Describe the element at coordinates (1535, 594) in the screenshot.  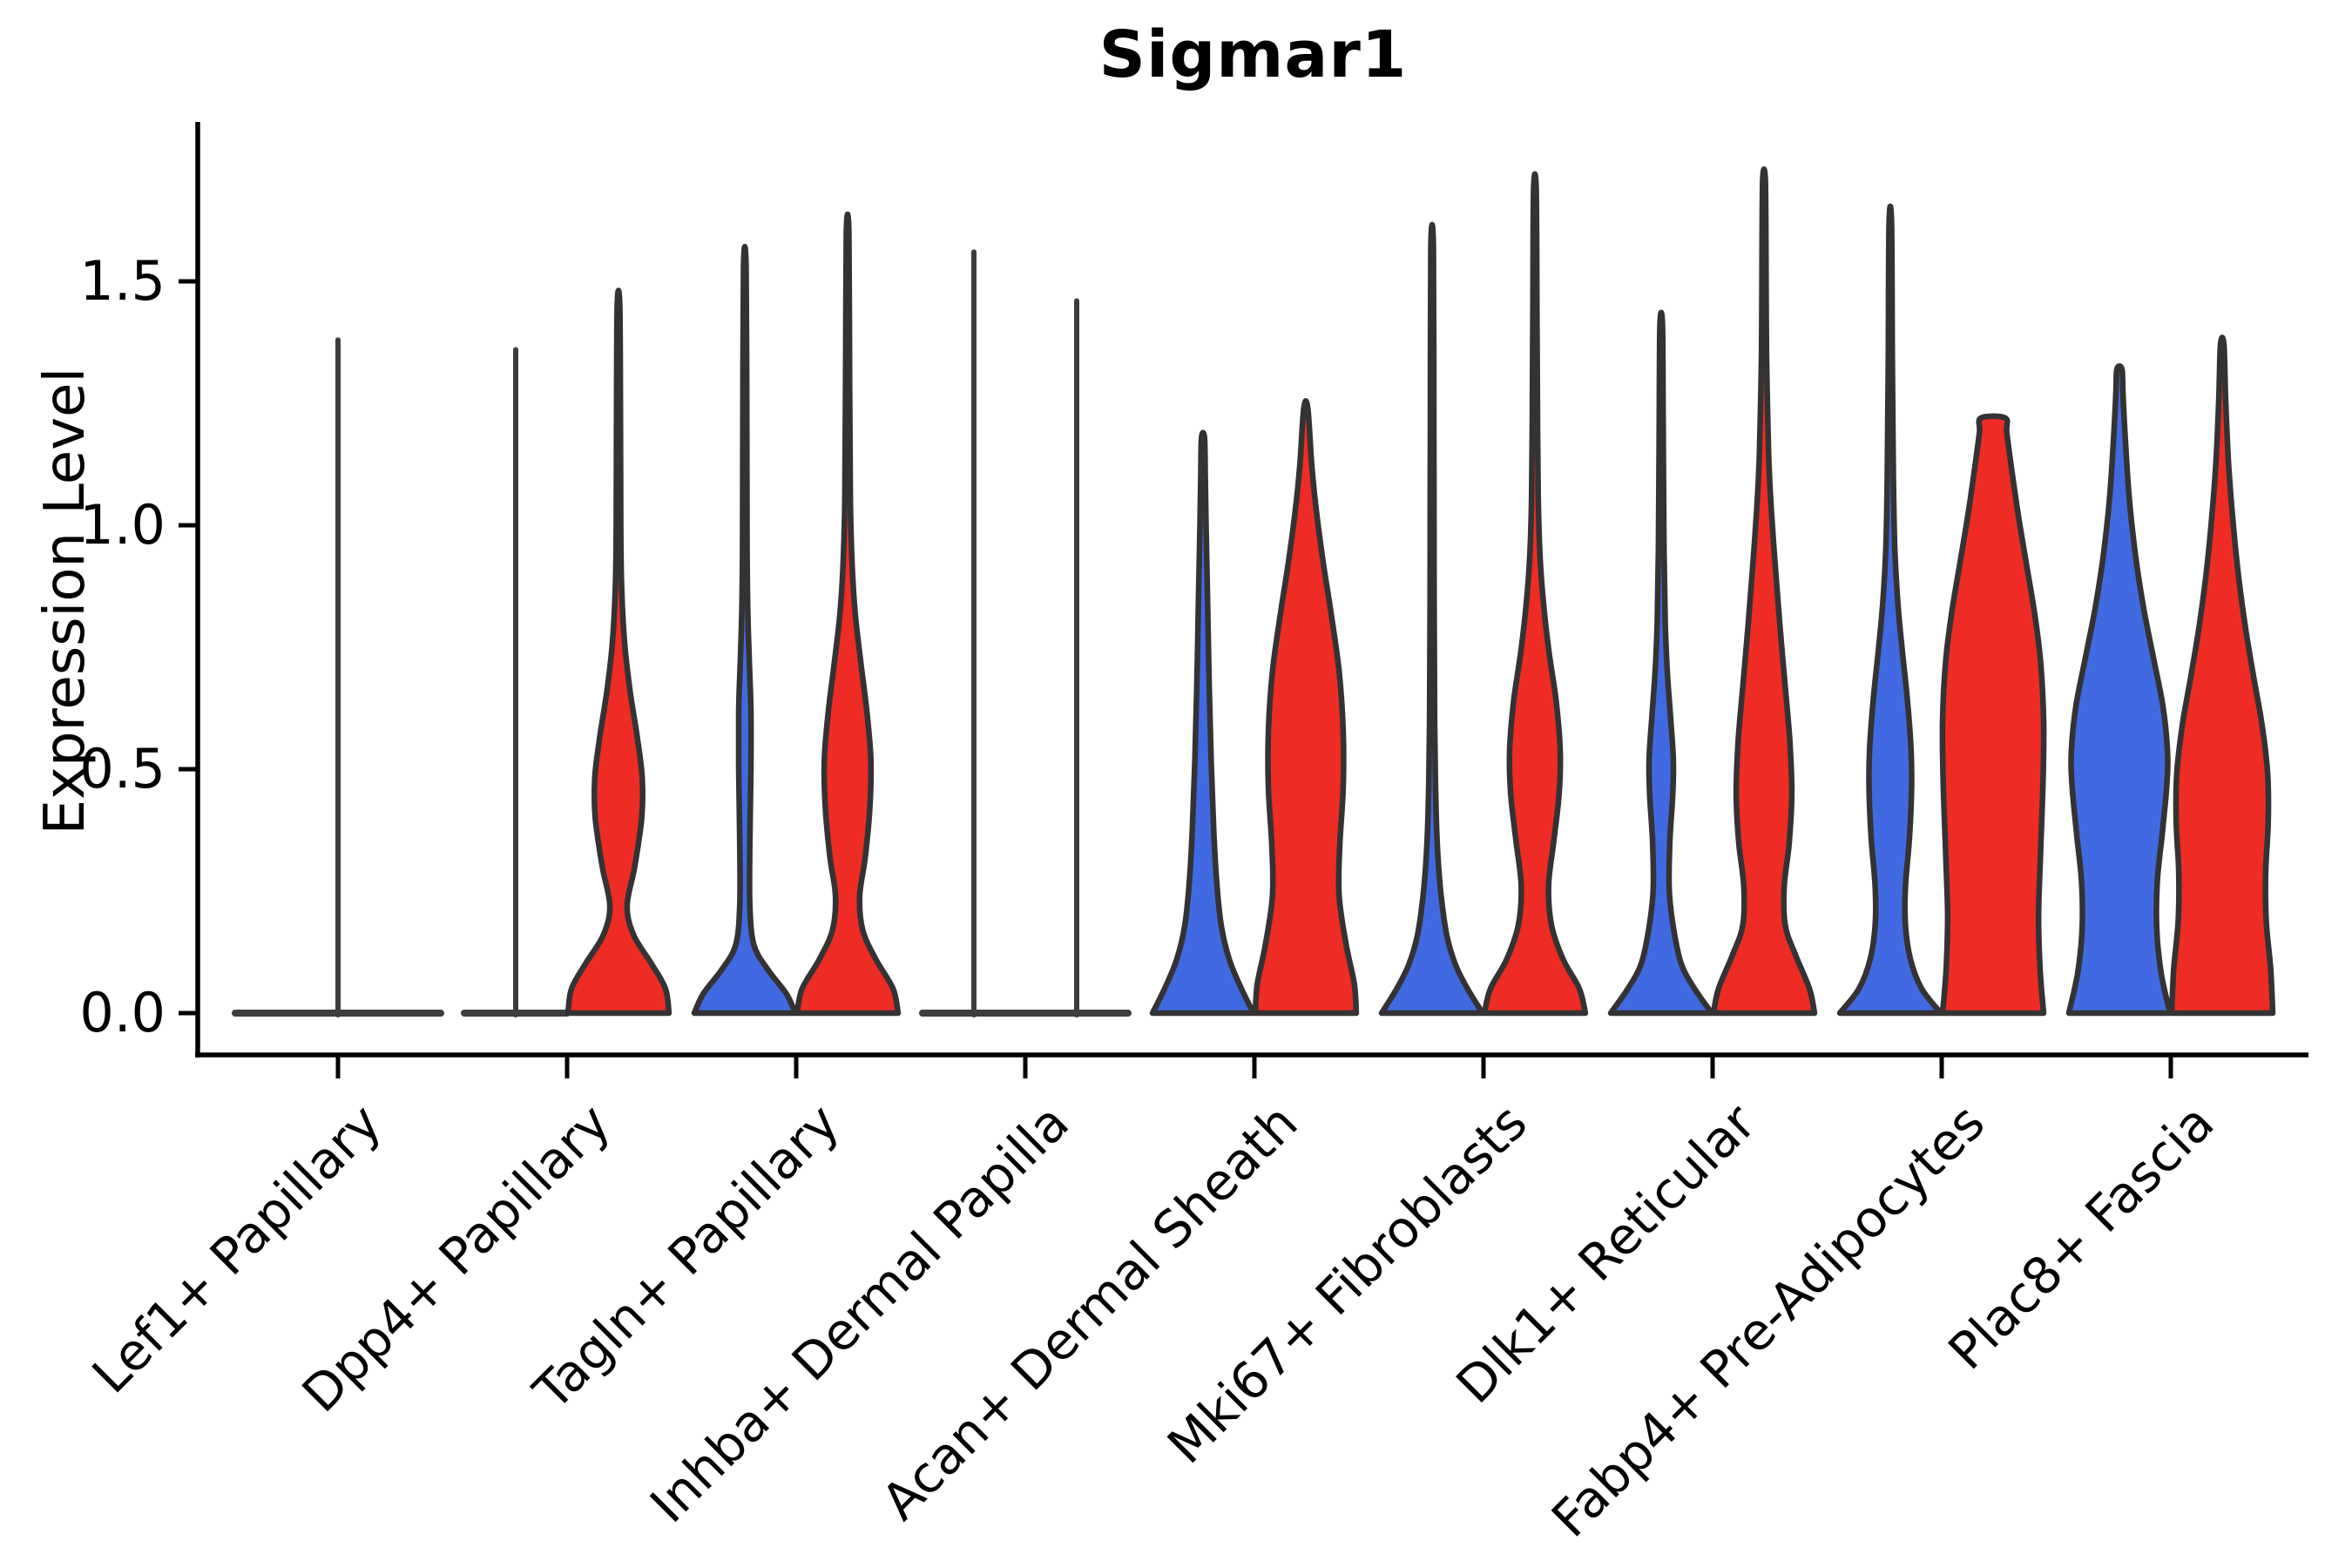
I see `violin-mki67-fibroblasts-right` at that location.